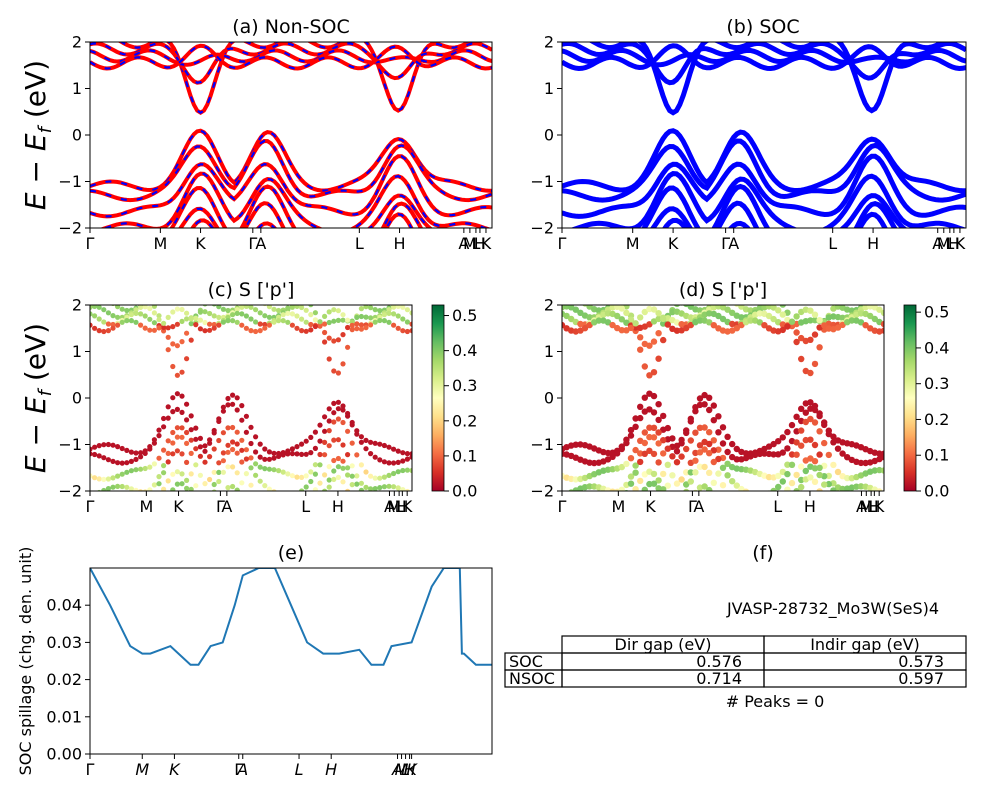 The width and height of the screenshot is (1000, 800). Describe the element at coordinates (549, 351) in the screenshot. I see `y-tick-label: 1` at that location.